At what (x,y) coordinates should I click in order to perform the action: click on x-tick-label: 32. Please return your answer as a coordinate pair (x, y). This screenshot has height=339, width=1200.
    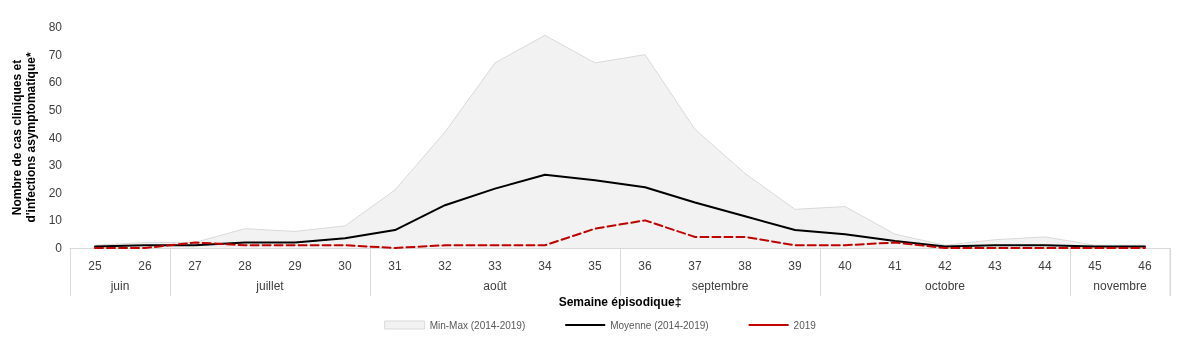
    Looking at the image, I should click on (445, 266).